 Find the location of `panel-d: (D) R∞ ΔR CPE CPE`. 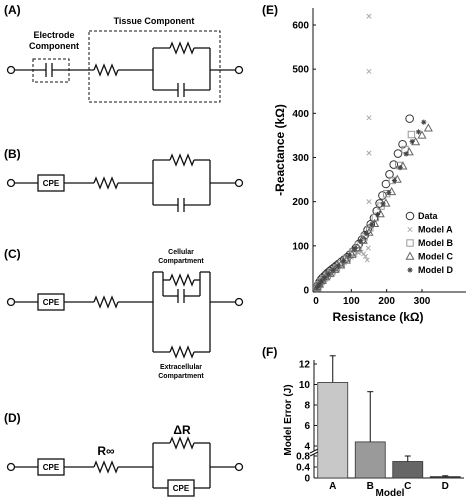

panel-d: (D) R∞ ΔR CPE CPE is located at coordinates (124, 454).